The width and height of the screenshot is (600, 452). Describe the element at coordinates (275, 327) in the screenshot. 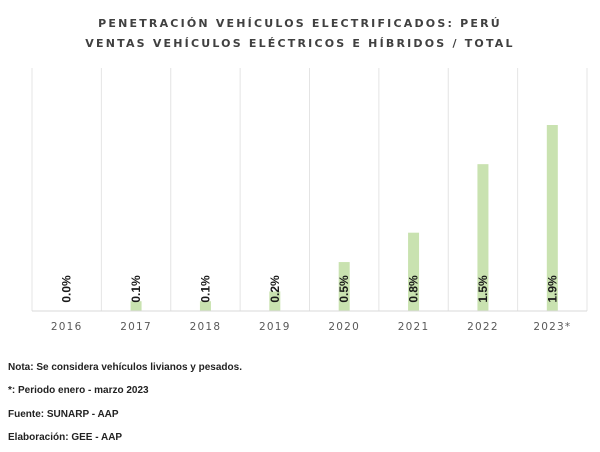

I see `x-tick-label: 2019` at that location.